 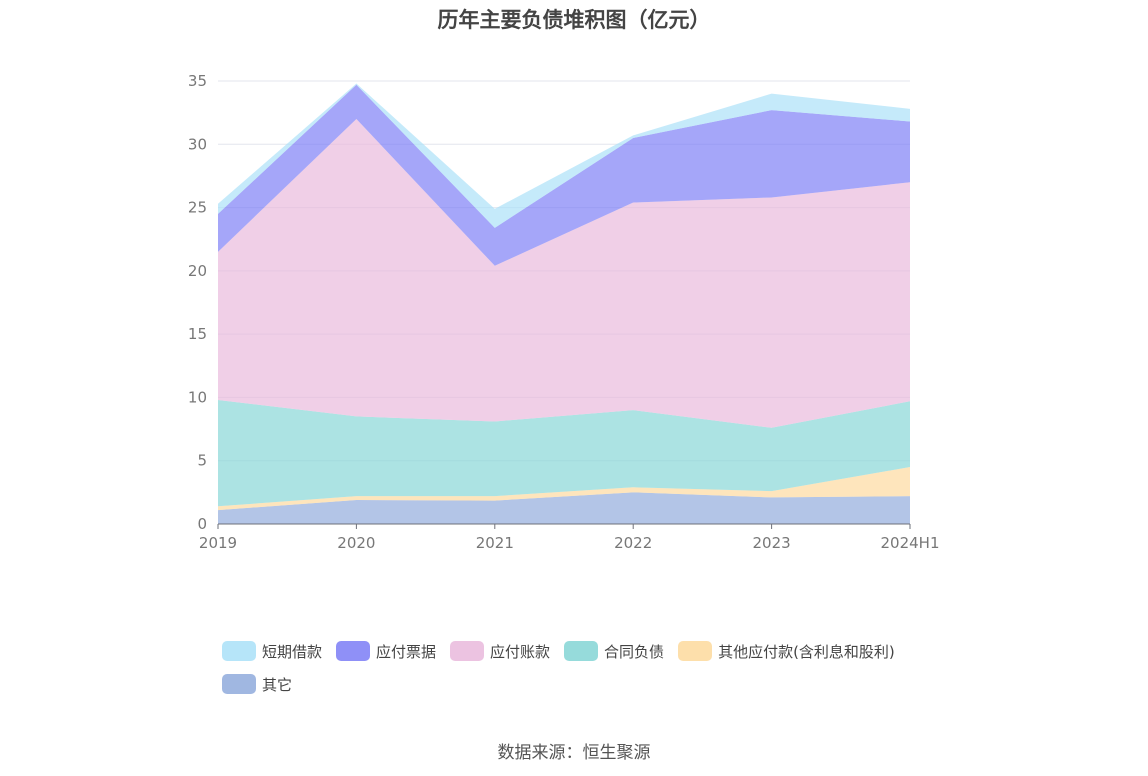 What do you see at coordinates (257, 684) in the screenshot?
I see `legend-item: 其它` at bounding box center [257, 684].